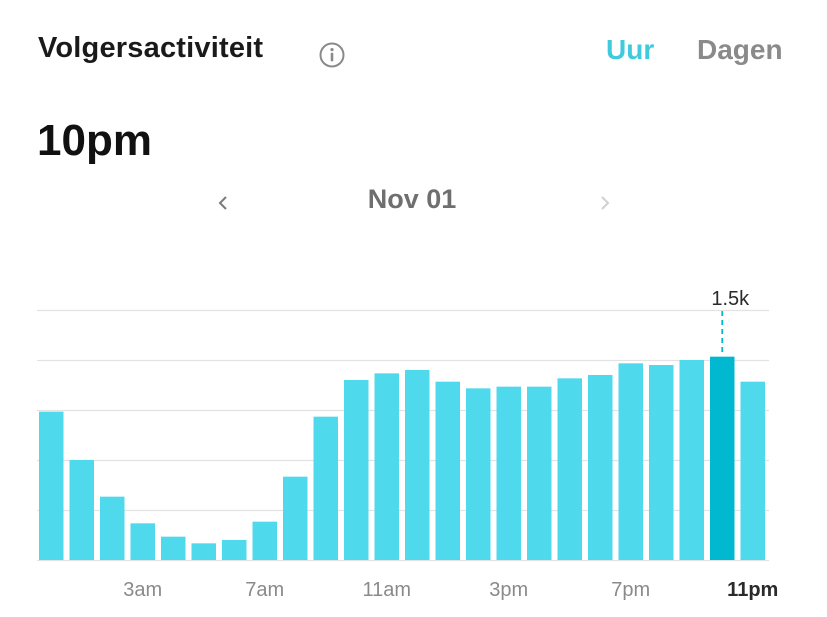 The height and width of the screenshot is (617, 827). Describe the element at coordinates (509, 473) in the screenshot. I see `bar-3pm` at that location.